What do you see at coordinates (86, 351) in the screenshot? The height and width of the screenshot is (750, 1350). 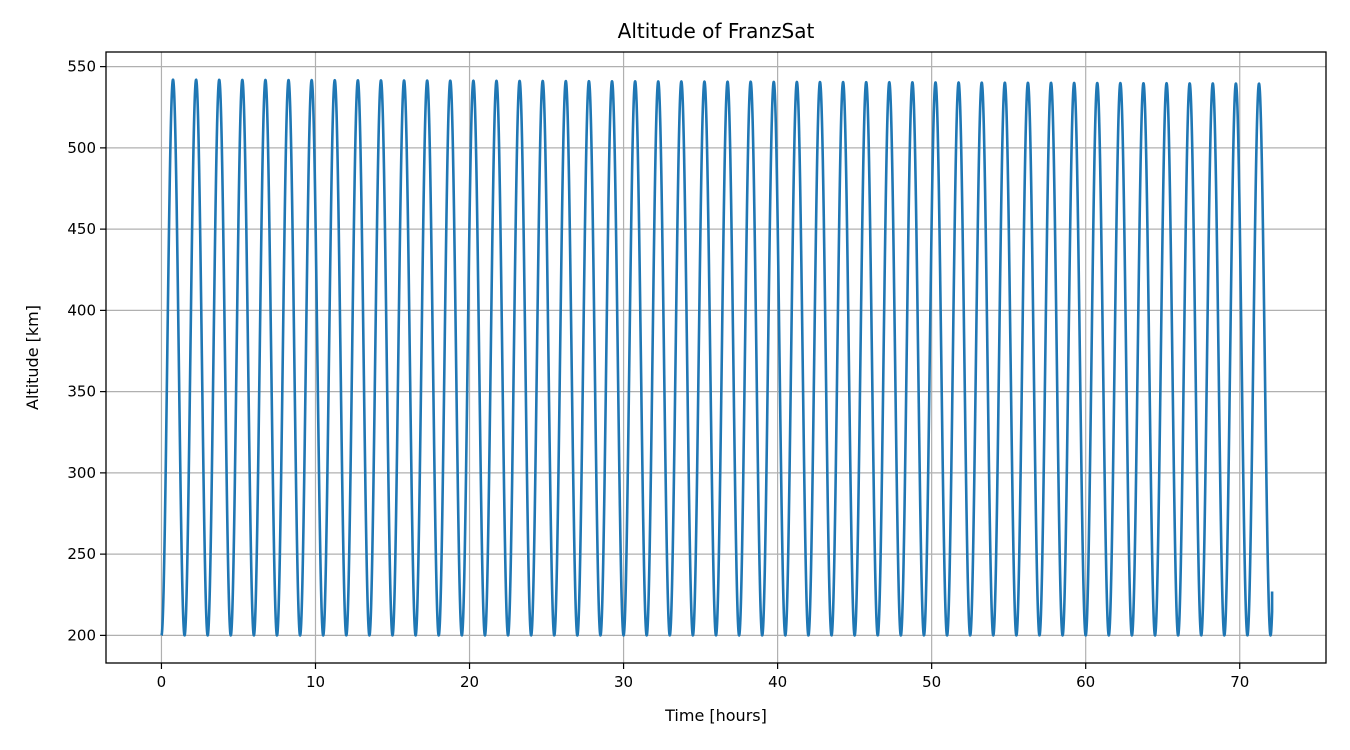 I see `y-axis-ticks: 200 250 300 350 400 450 500 550` at bounding box center [86, 351].